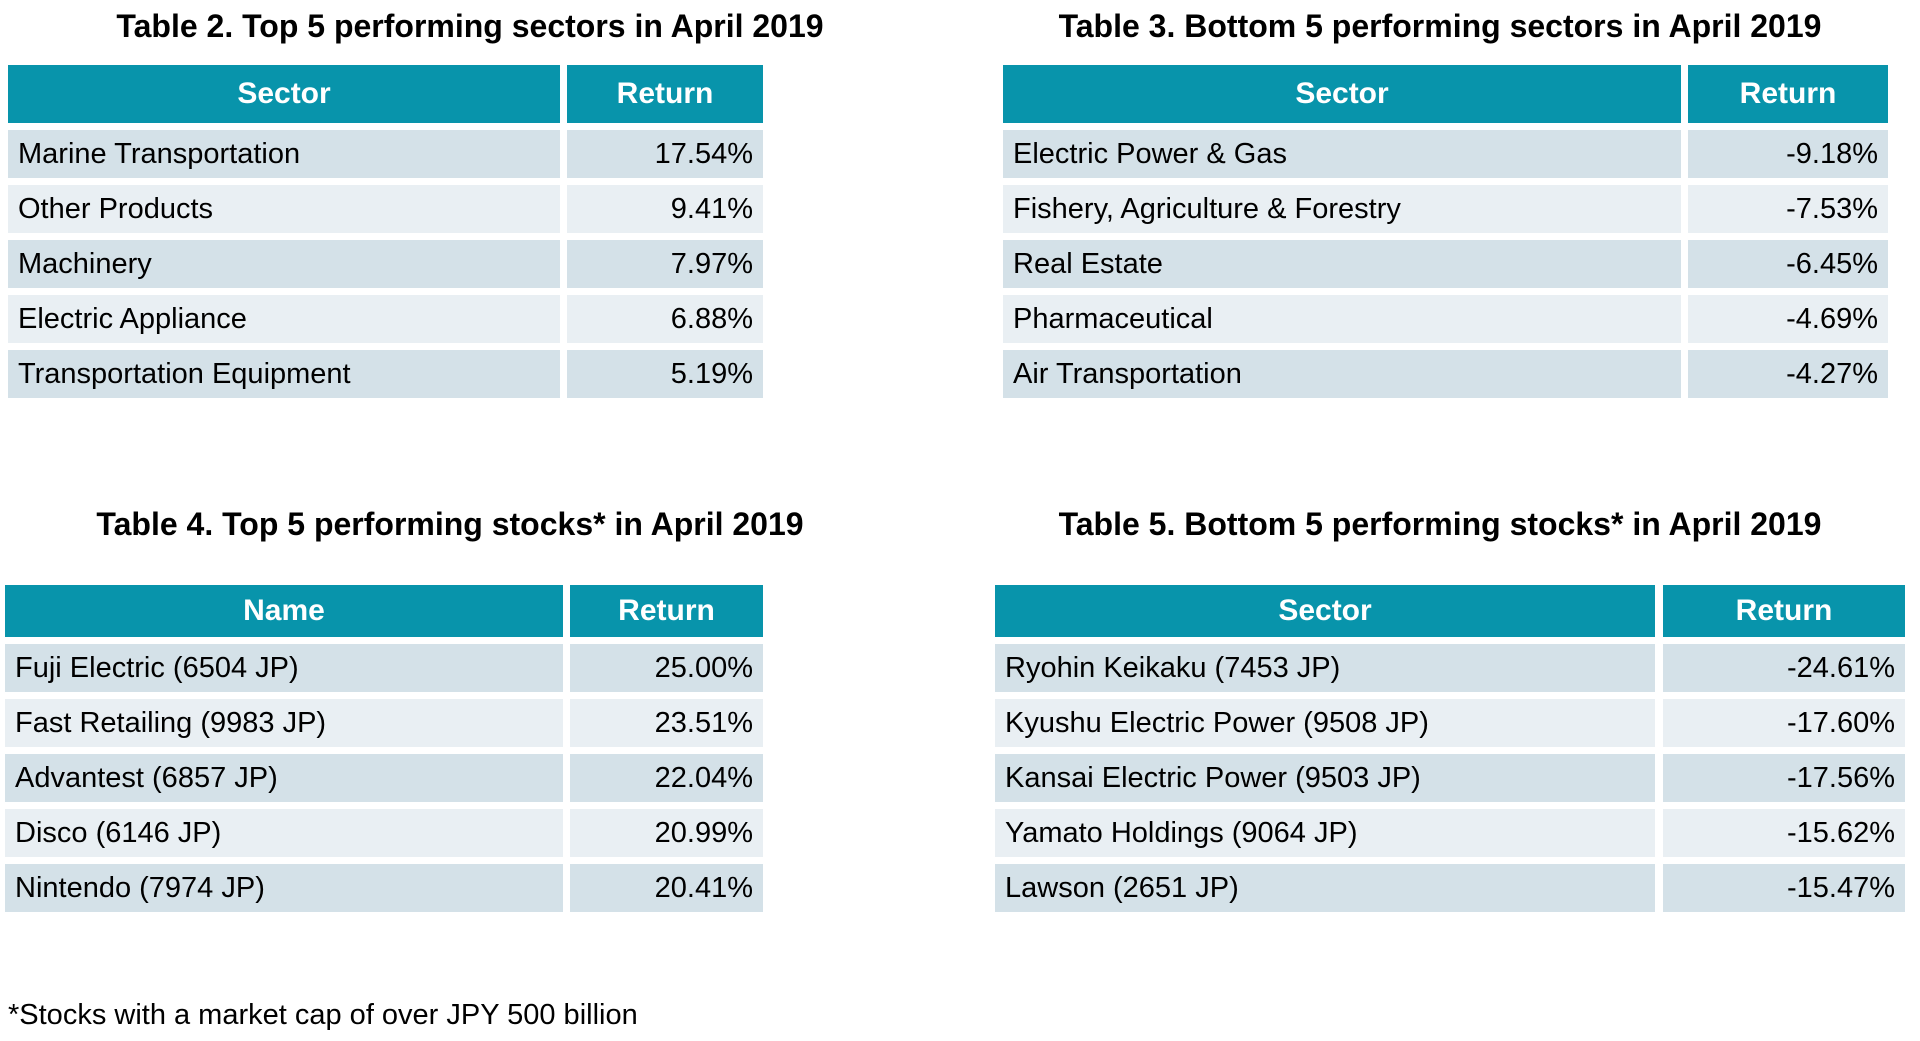  Describe the element at coordinates (284, 778) in the screenshot. I see `row-label: Advantest (6857 JP)` at that location.